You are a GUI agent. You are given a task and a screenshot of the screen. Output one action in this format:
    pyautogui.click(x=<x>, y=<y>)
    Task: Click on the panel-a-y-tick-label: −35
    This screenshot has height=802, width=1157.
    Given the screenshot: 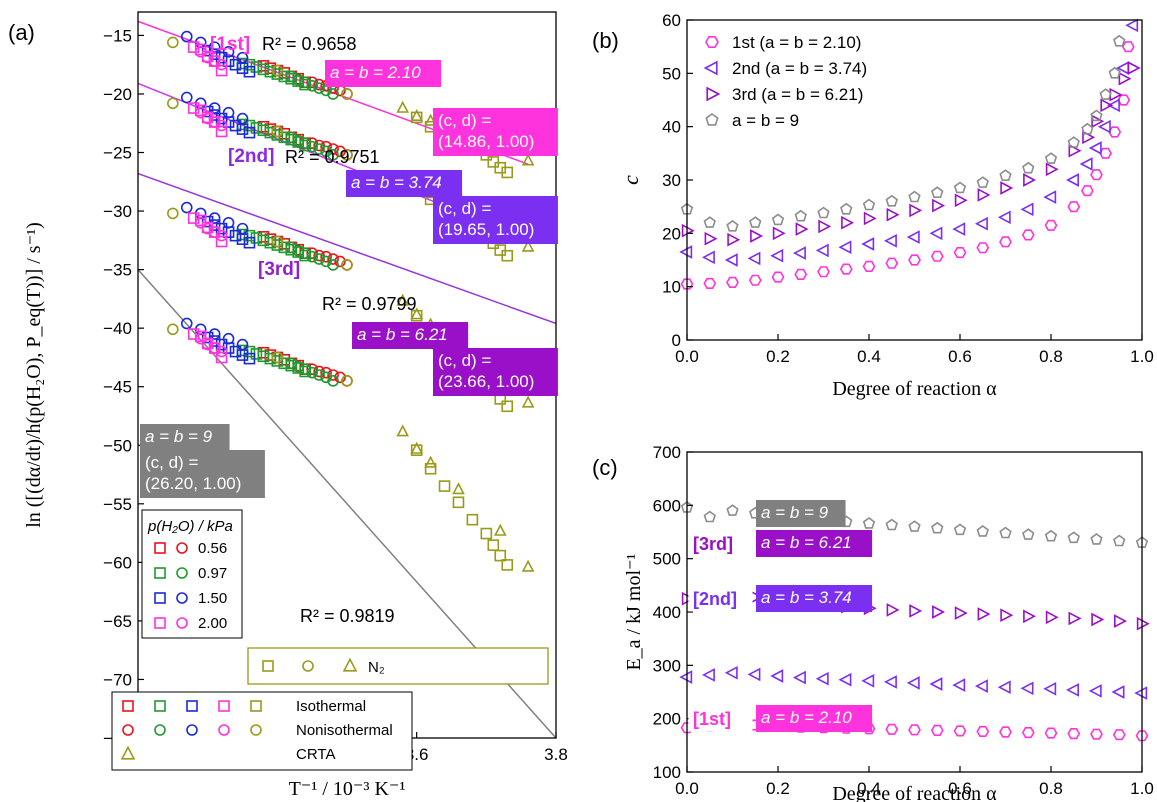 What is the action you would take?
    pyautogui.click(x=117, y=270)
    